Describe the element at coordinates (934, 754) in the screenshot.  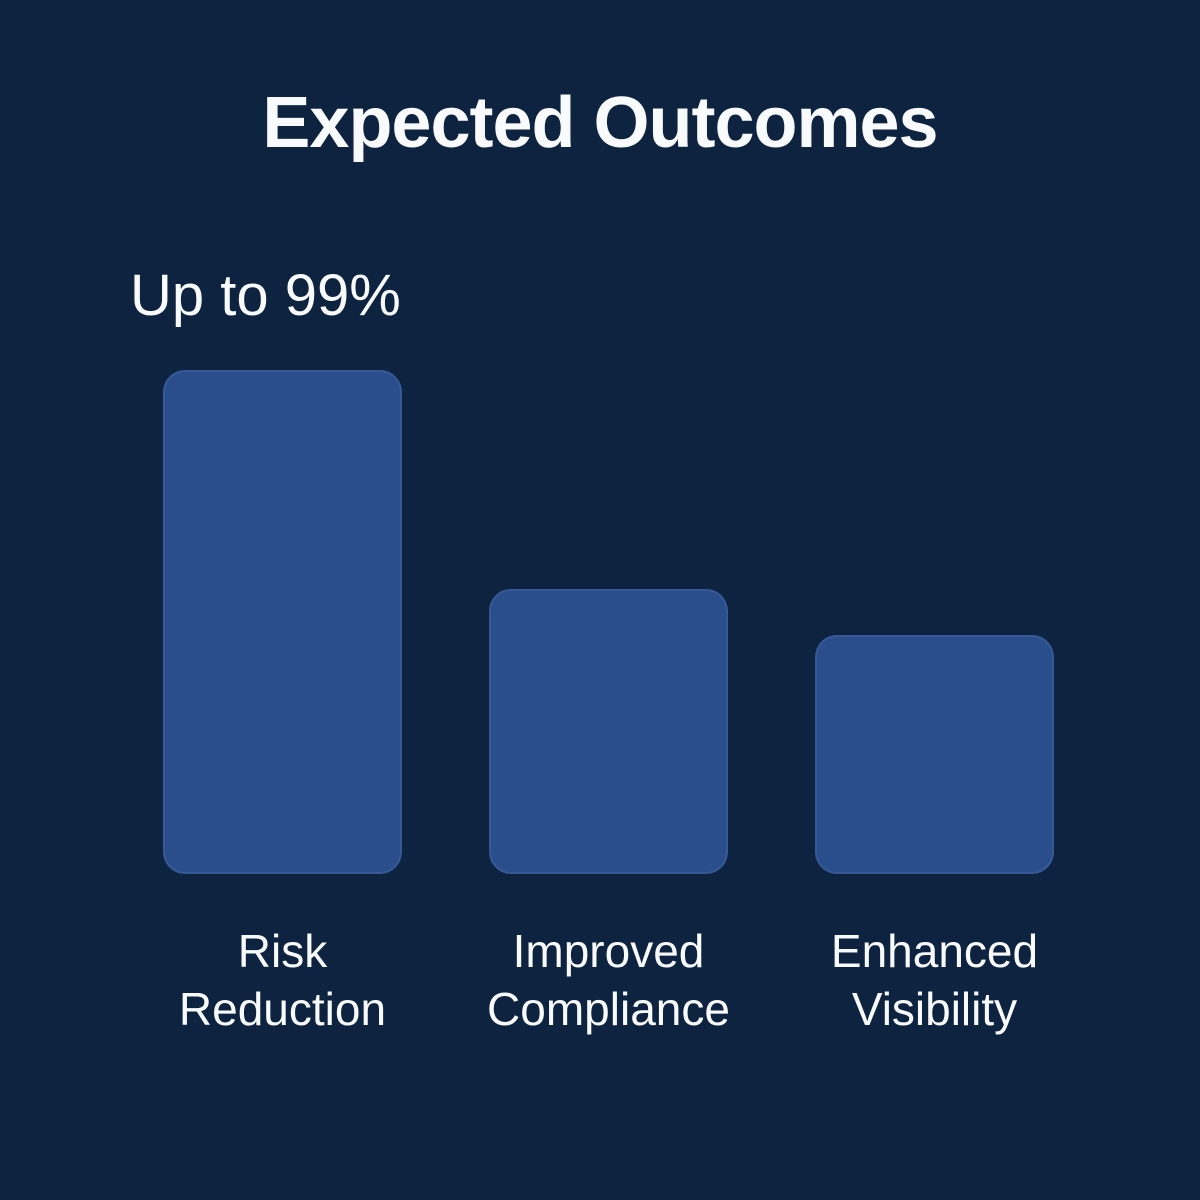
I see `bar-enhanced-visibility` at that location.